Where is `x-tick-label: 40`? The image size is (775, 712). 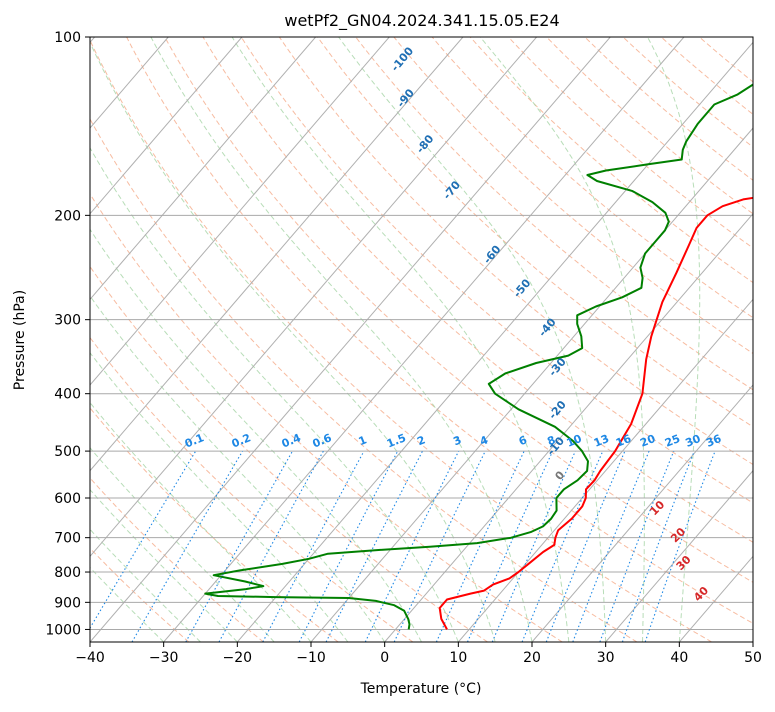 x-tick-label: 40 is located at coordinates (679, 658).